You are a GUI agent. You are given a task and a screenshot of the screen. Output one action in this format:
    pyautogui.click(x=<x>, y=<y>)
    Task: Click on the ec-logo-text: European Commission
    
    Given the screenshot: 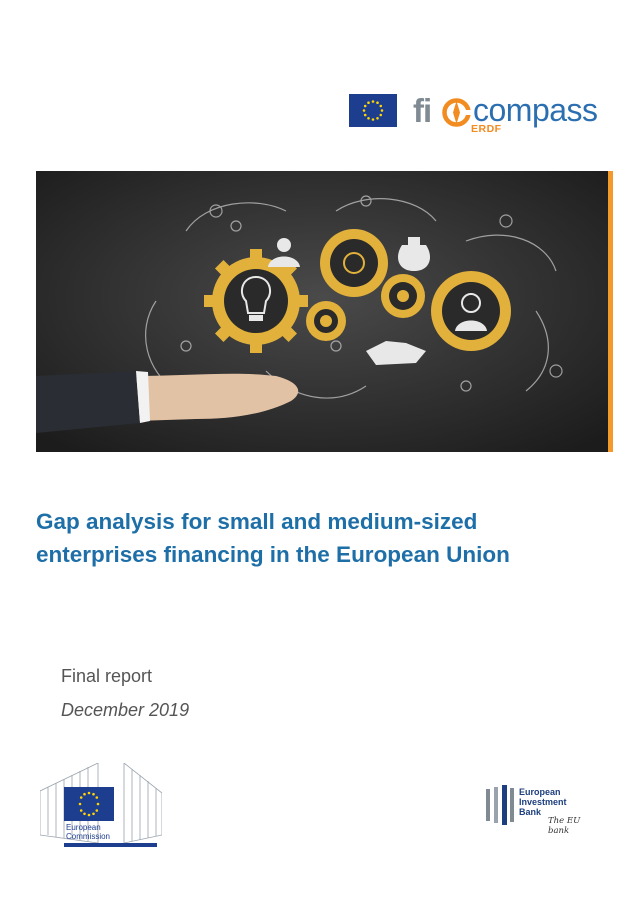 What is the action you would take?
    pyautogui.click(x=88, y=832)
    